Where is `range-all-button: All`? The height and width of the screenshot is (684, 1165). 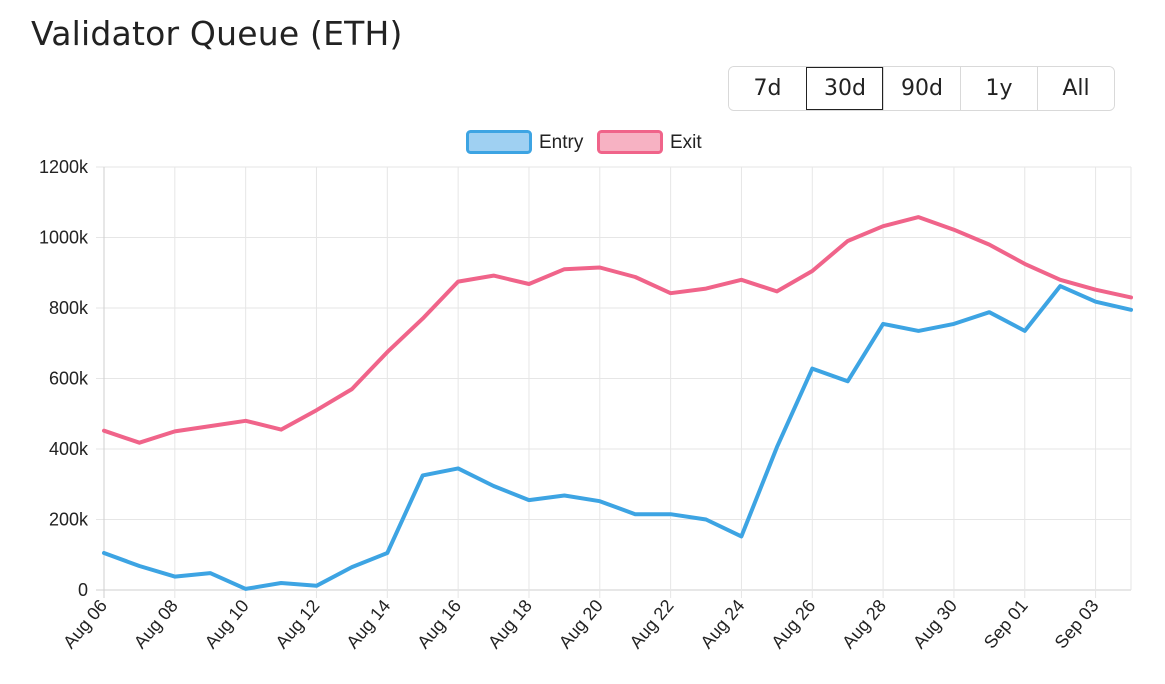 range-all-button: All is located at coordinates (1075, 88).